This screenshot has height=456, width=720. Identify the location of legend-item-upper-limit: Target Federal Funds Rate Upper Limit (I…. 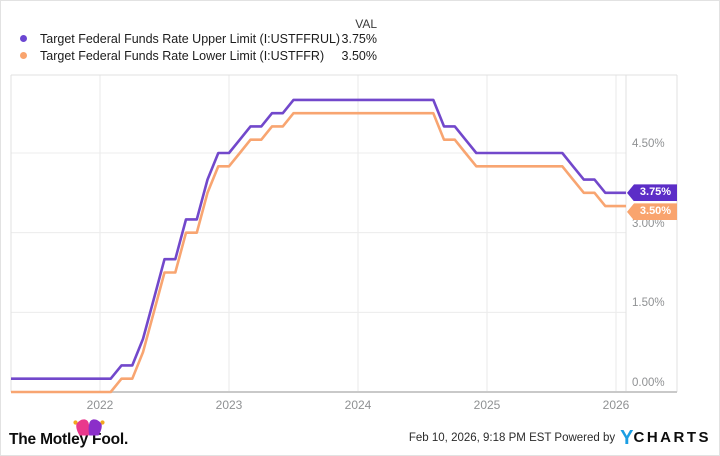
(197, 38).